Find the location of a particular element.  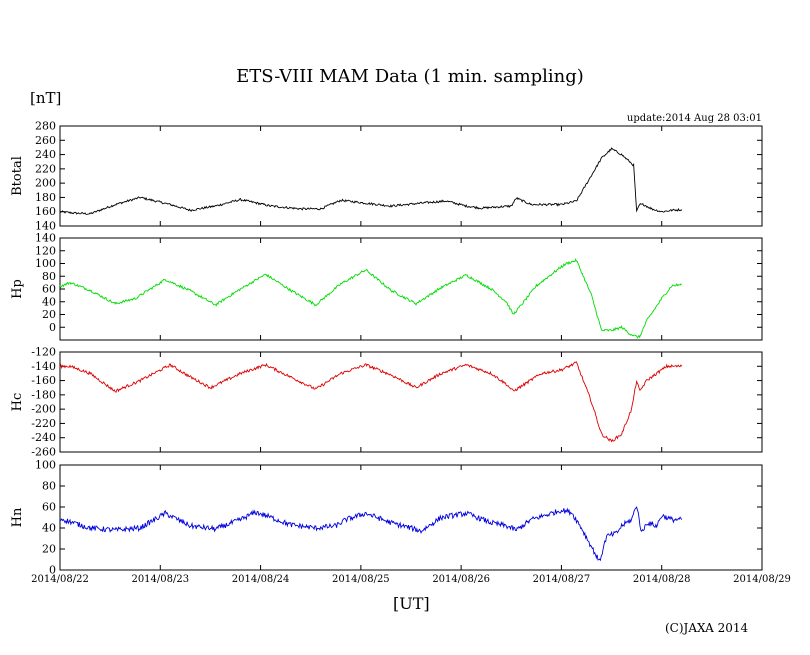

credit-label: (C)JAXA 2014 is located at coordinates (707, 628).